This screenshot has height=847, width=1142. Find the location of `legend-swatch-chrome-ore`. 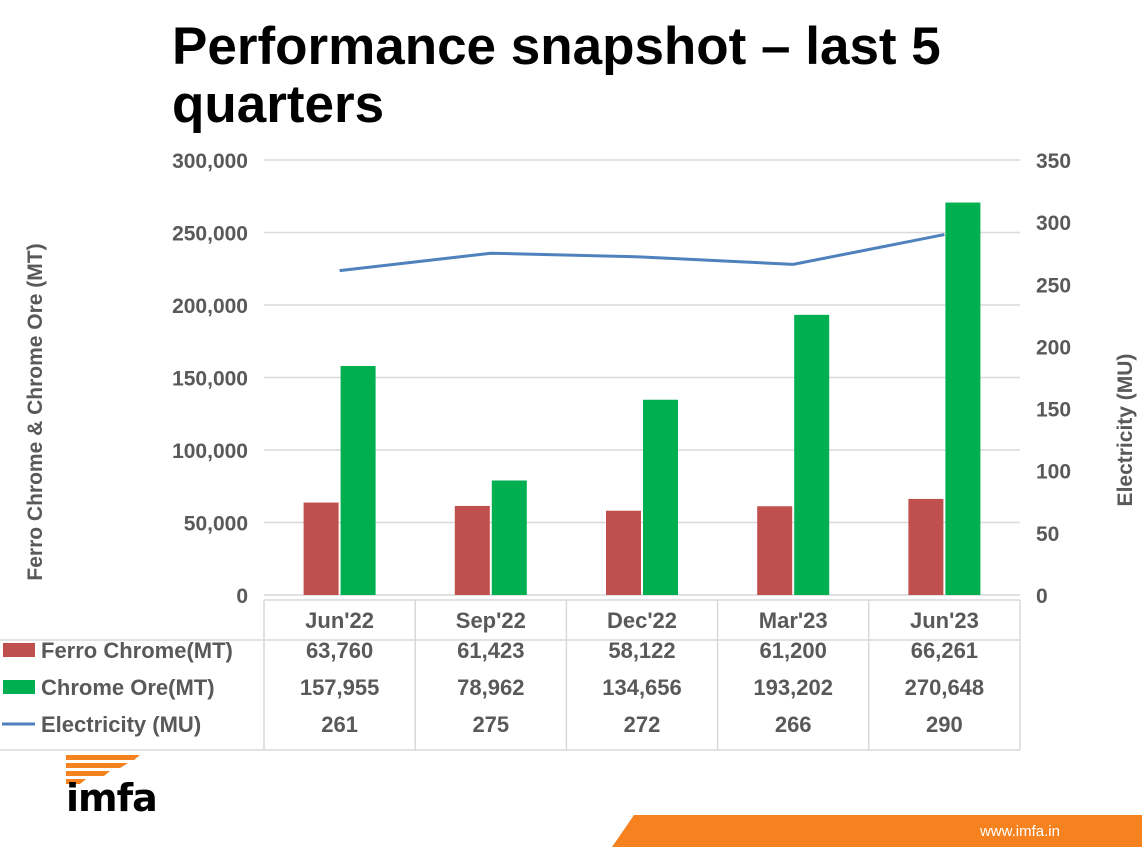

legend-swatch-chrome-ore is located at coordinates (19, 687).